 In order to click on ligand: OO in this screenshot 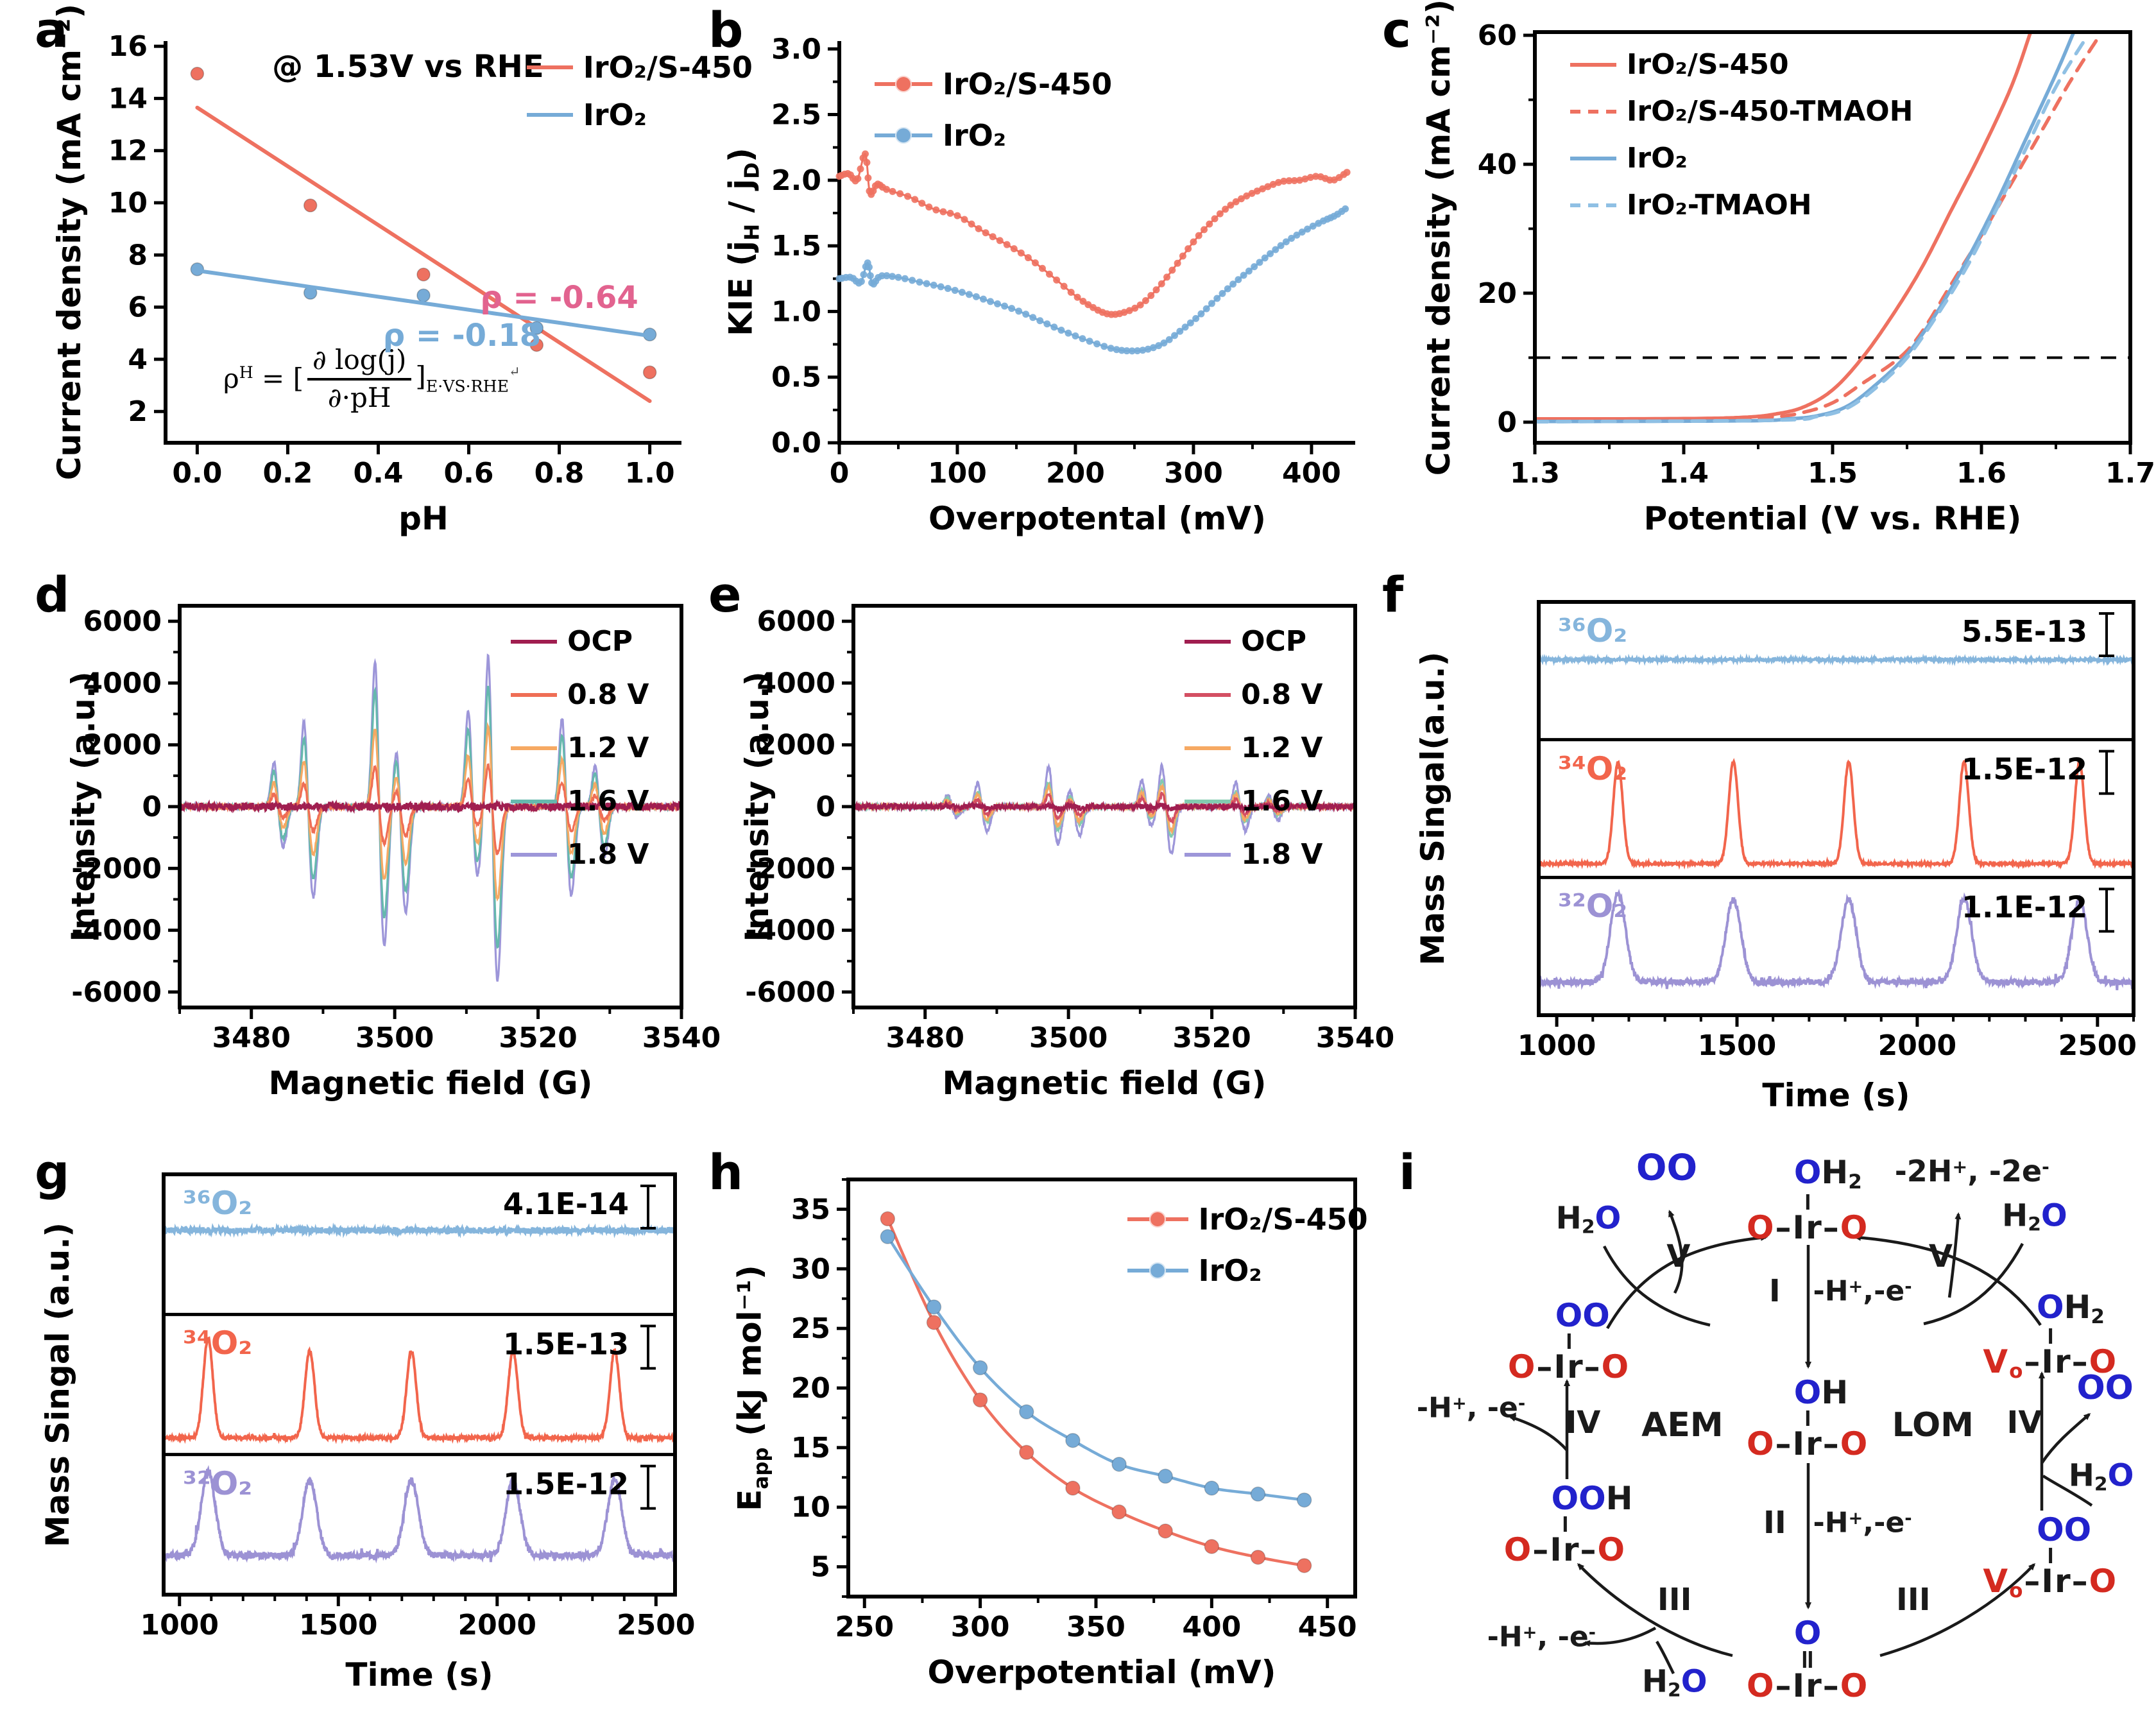, I will do `click(1583, 1315)`.